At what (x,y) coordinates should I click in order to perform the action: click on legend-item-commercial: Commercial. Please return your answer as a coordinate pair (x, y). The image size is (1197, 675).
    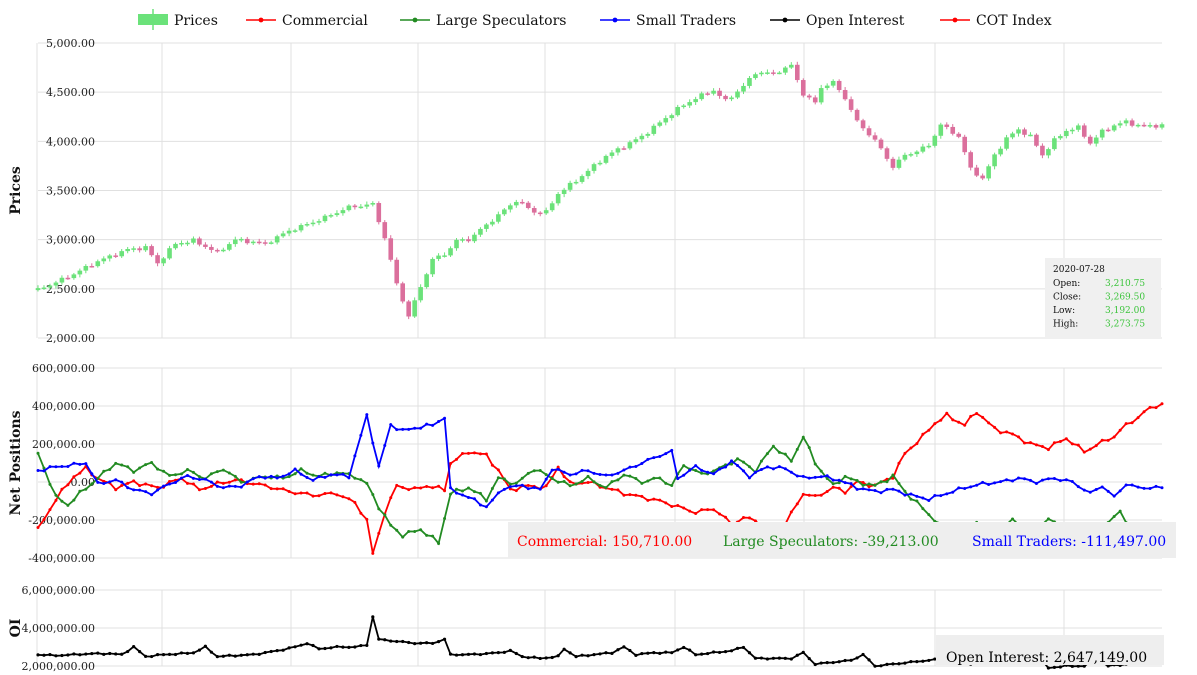
    Looking at the image, I should click on (307, 21).